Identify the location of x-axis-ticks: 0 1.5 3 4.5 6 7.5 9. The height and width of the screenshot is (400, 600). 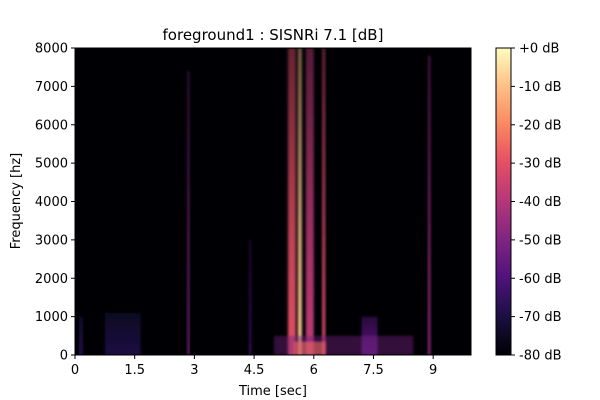
(254, 366).